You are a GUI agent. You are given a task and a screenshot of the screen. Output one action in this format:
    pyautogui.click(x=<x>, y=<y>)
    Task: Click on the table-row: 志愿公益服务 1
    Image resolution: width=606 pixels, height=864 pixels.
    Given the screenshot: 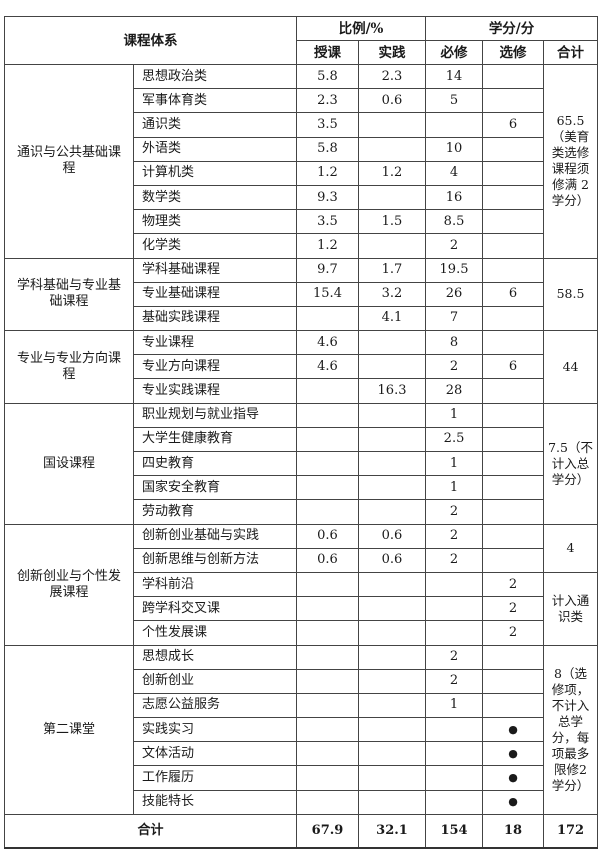 What is the action you would take?
    pyautogui.click(x=301, y=705)
    